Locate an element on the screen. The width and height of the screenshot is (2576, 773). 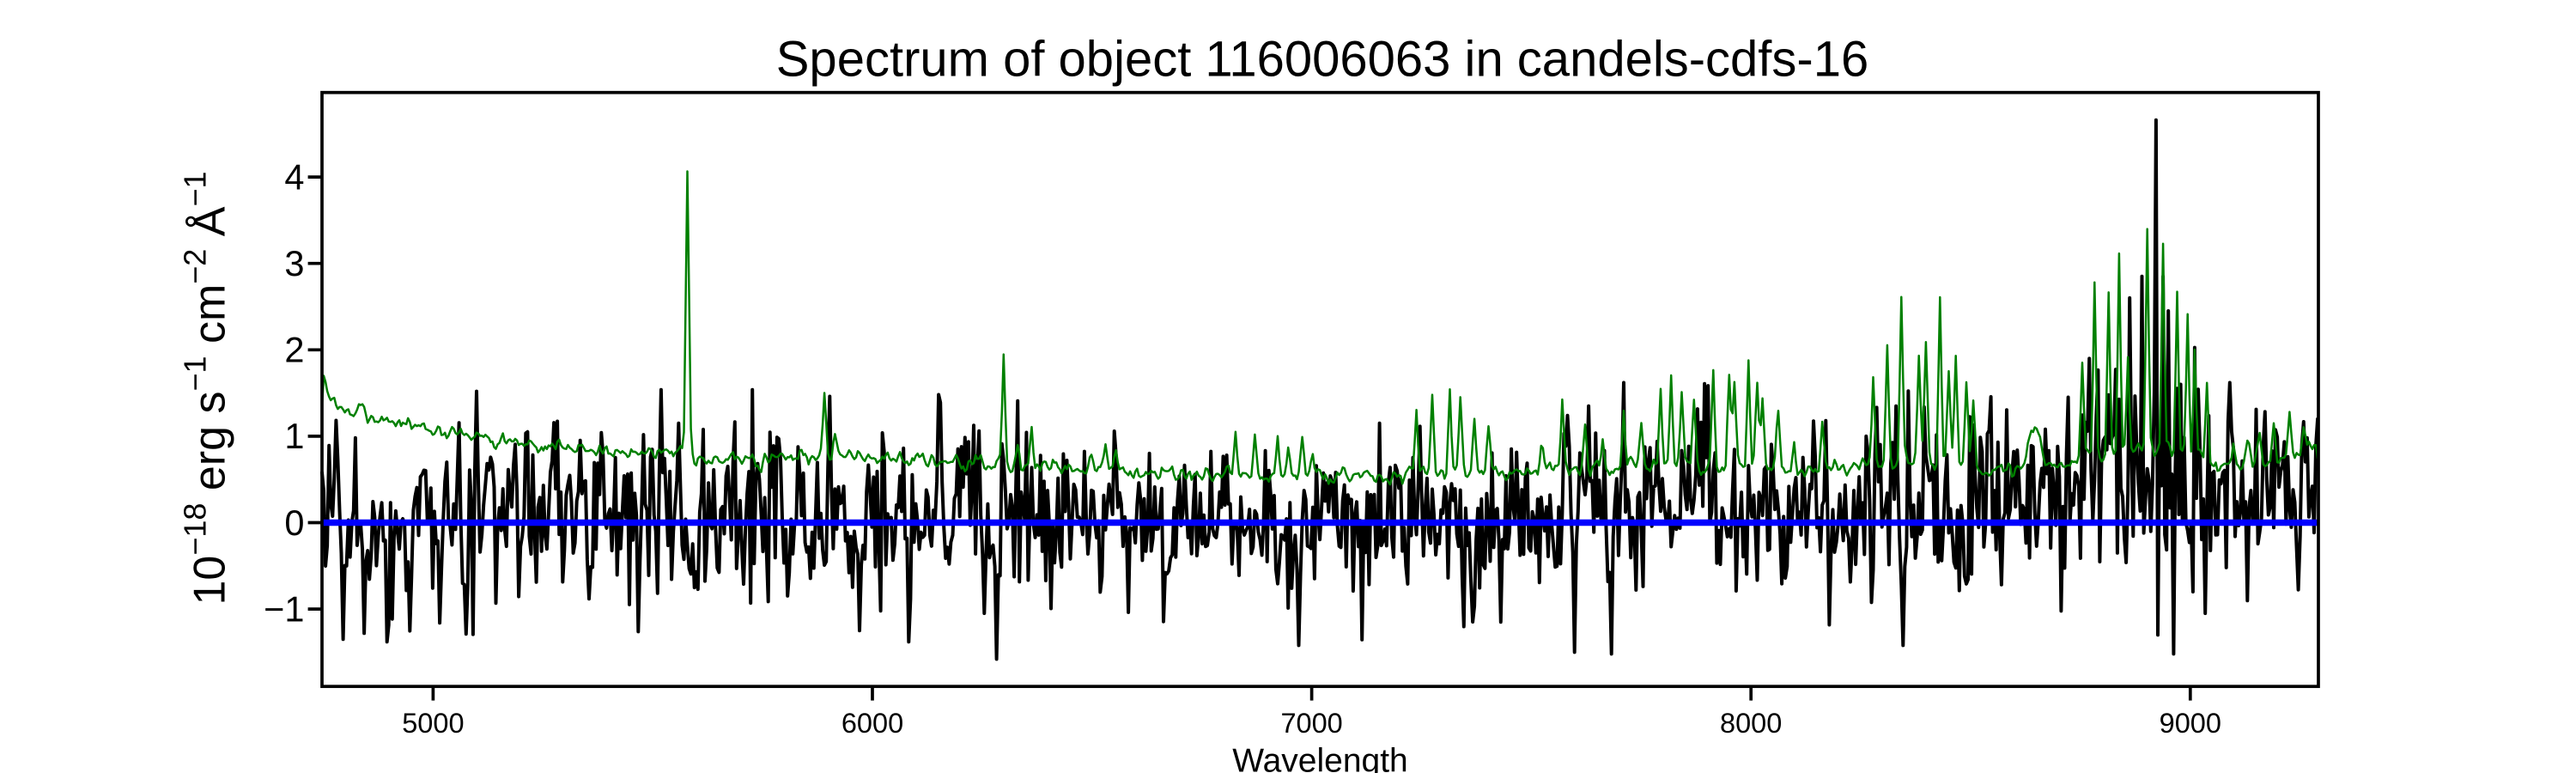
svg-text: 10−18 erg s−1 cm−2 Å−1 is located at coordinates (207, 388).